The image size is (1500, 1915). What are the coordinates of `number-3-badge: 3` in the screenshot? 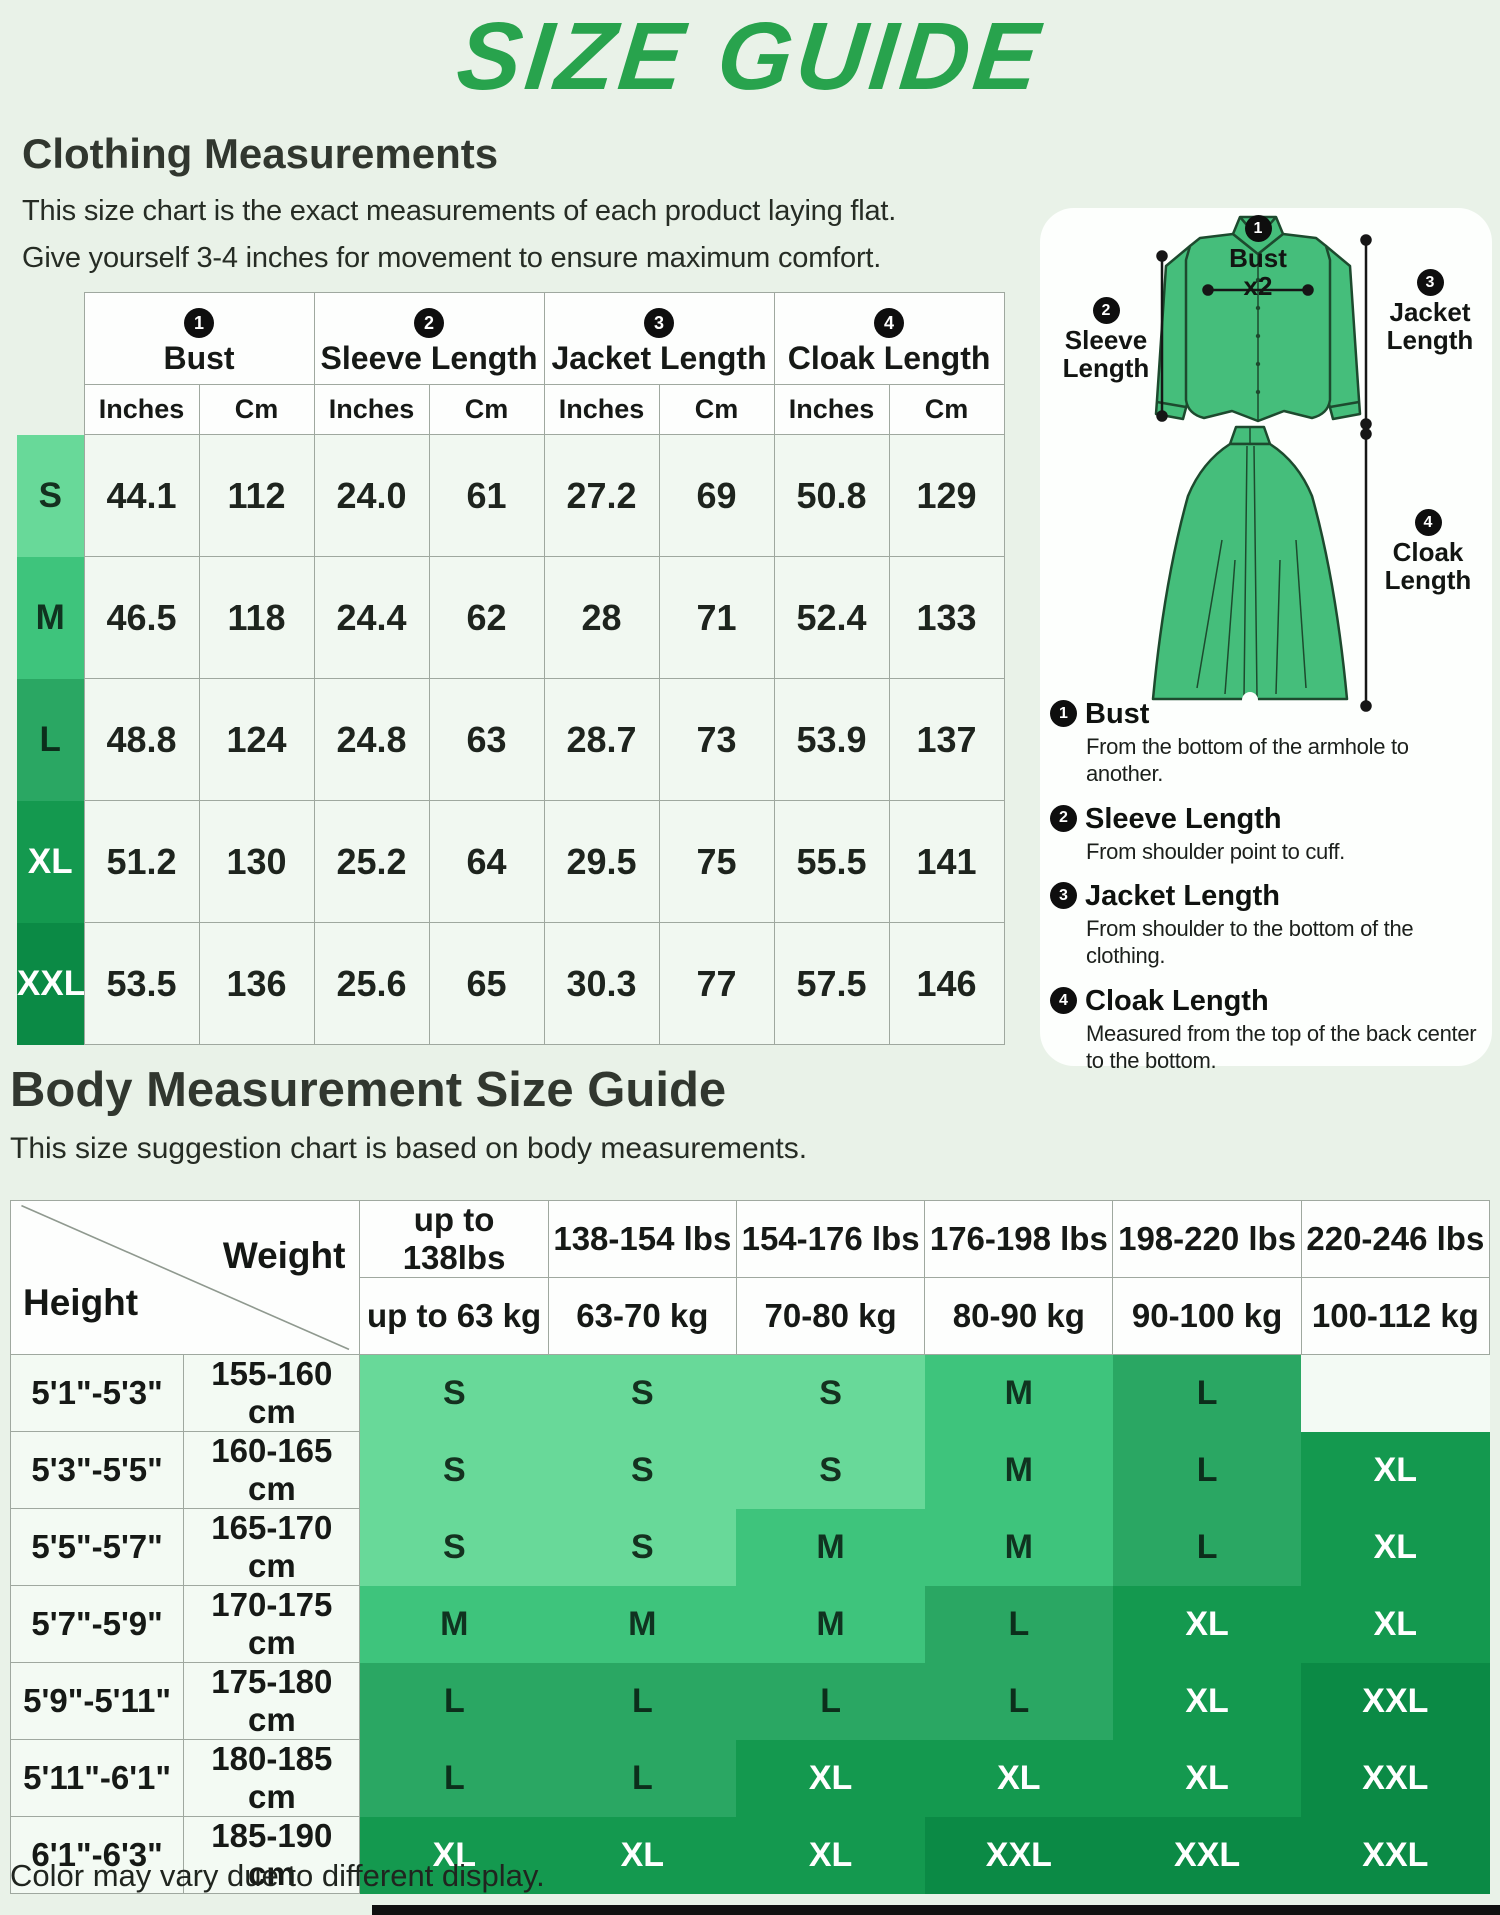 It's located at (1063, 896).